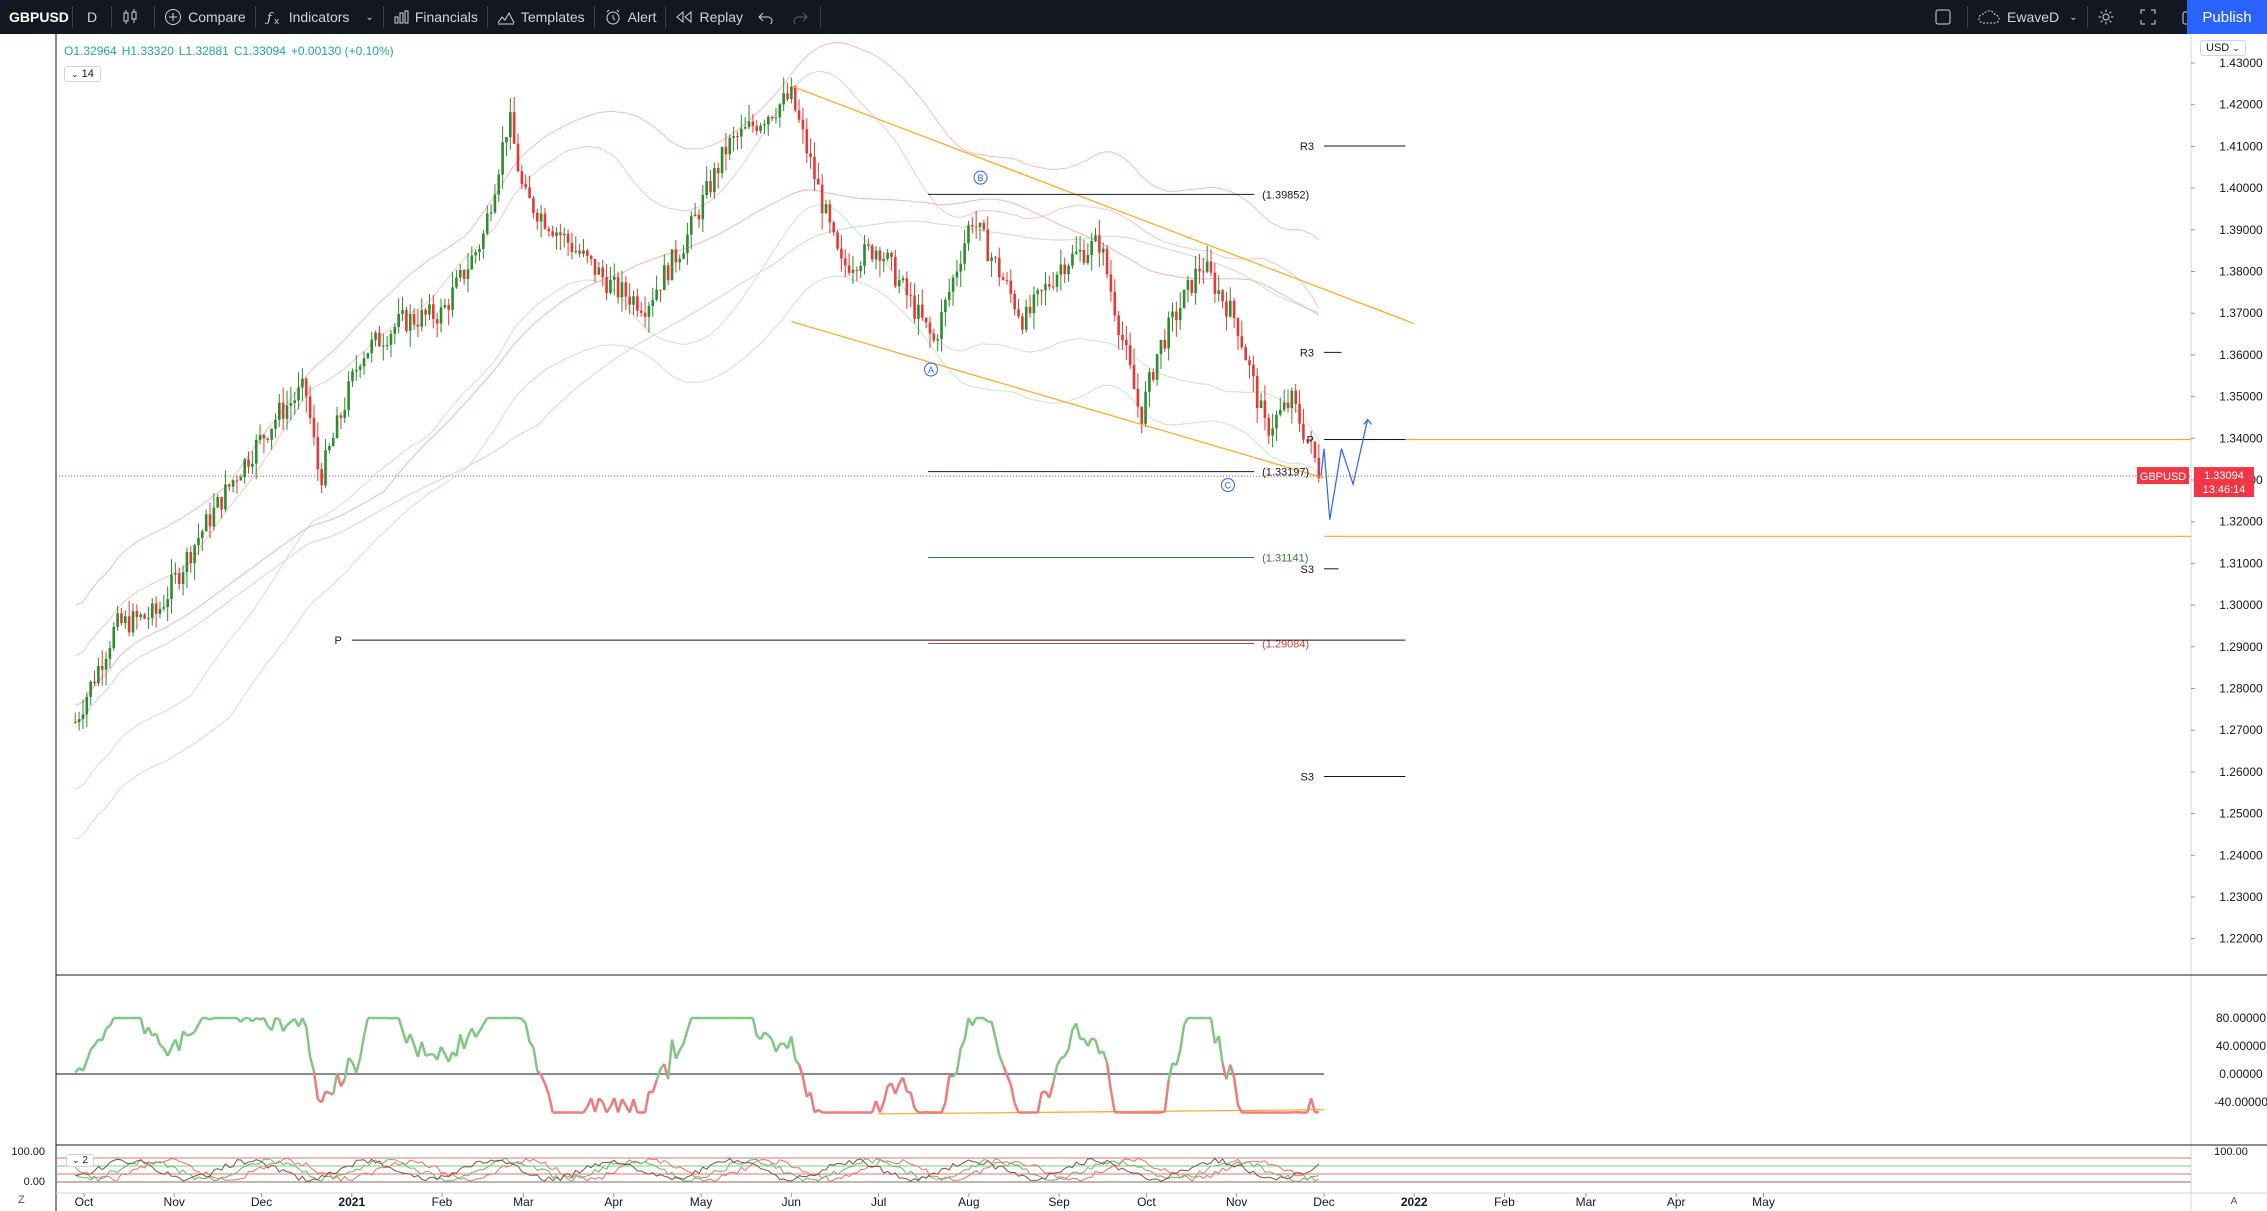 This screenshot has height=1211, width=2267. I want to click on interval-button: D, so click(92, 17).